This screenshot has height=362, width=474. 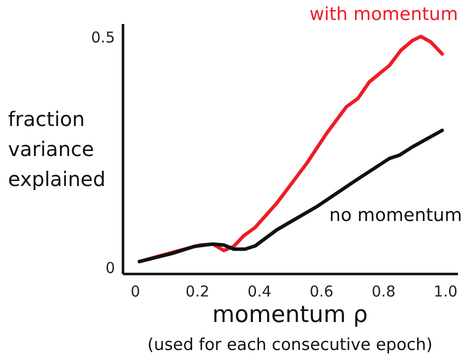 I want to click on x-tick-label: 0.2, so click(x=198, y=291).